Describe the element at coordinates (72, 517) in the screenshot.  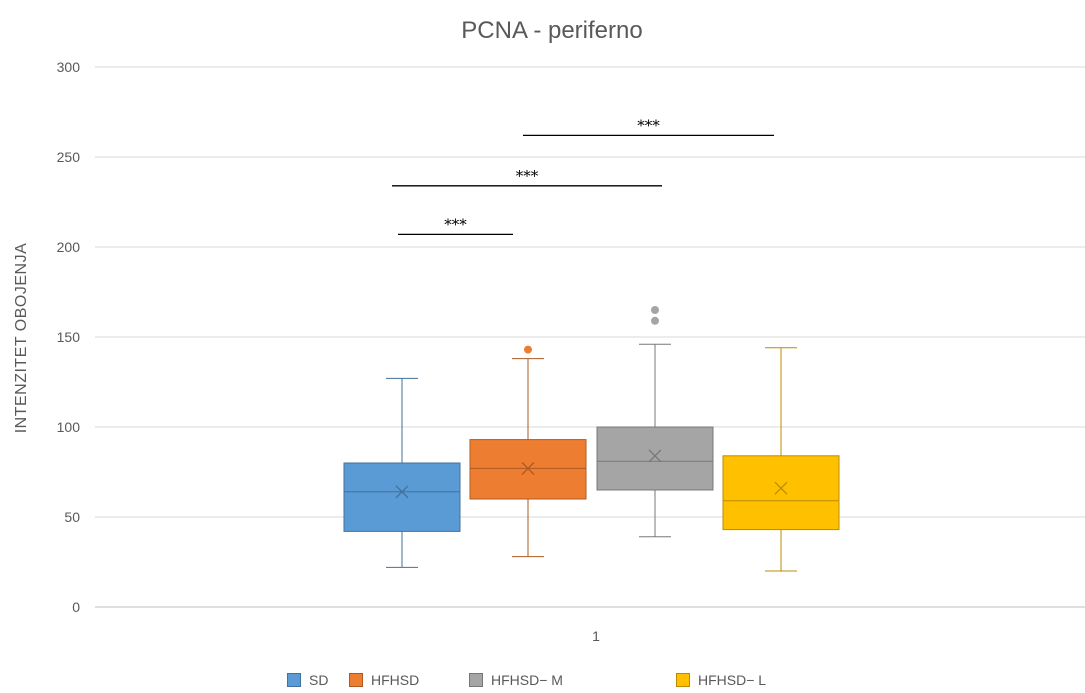
I see `y-tick-label: 50` at that location.